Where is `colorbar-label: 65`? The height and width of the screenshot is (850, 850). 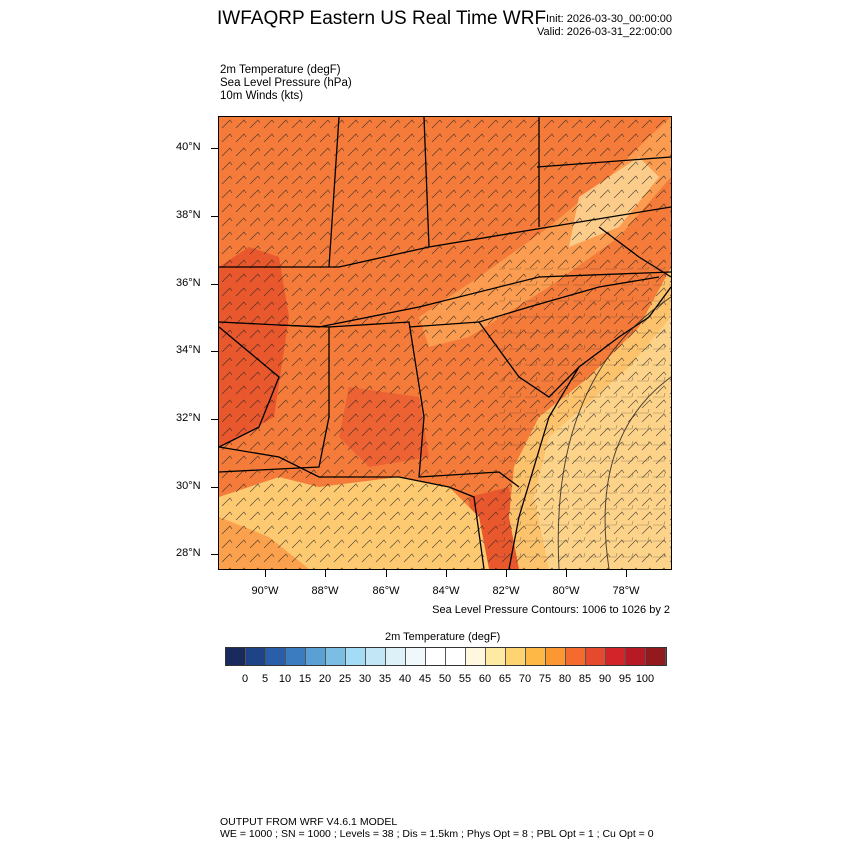 colorbar-label: 65 is located at coordinates (505, 679).